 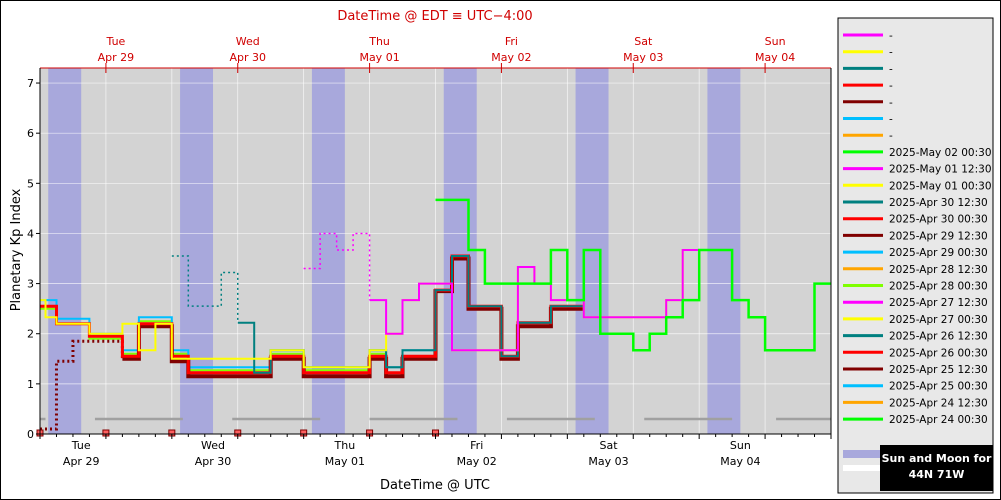 I want to click on top-tick-date: Apr 30, so click(x=247, y=57).